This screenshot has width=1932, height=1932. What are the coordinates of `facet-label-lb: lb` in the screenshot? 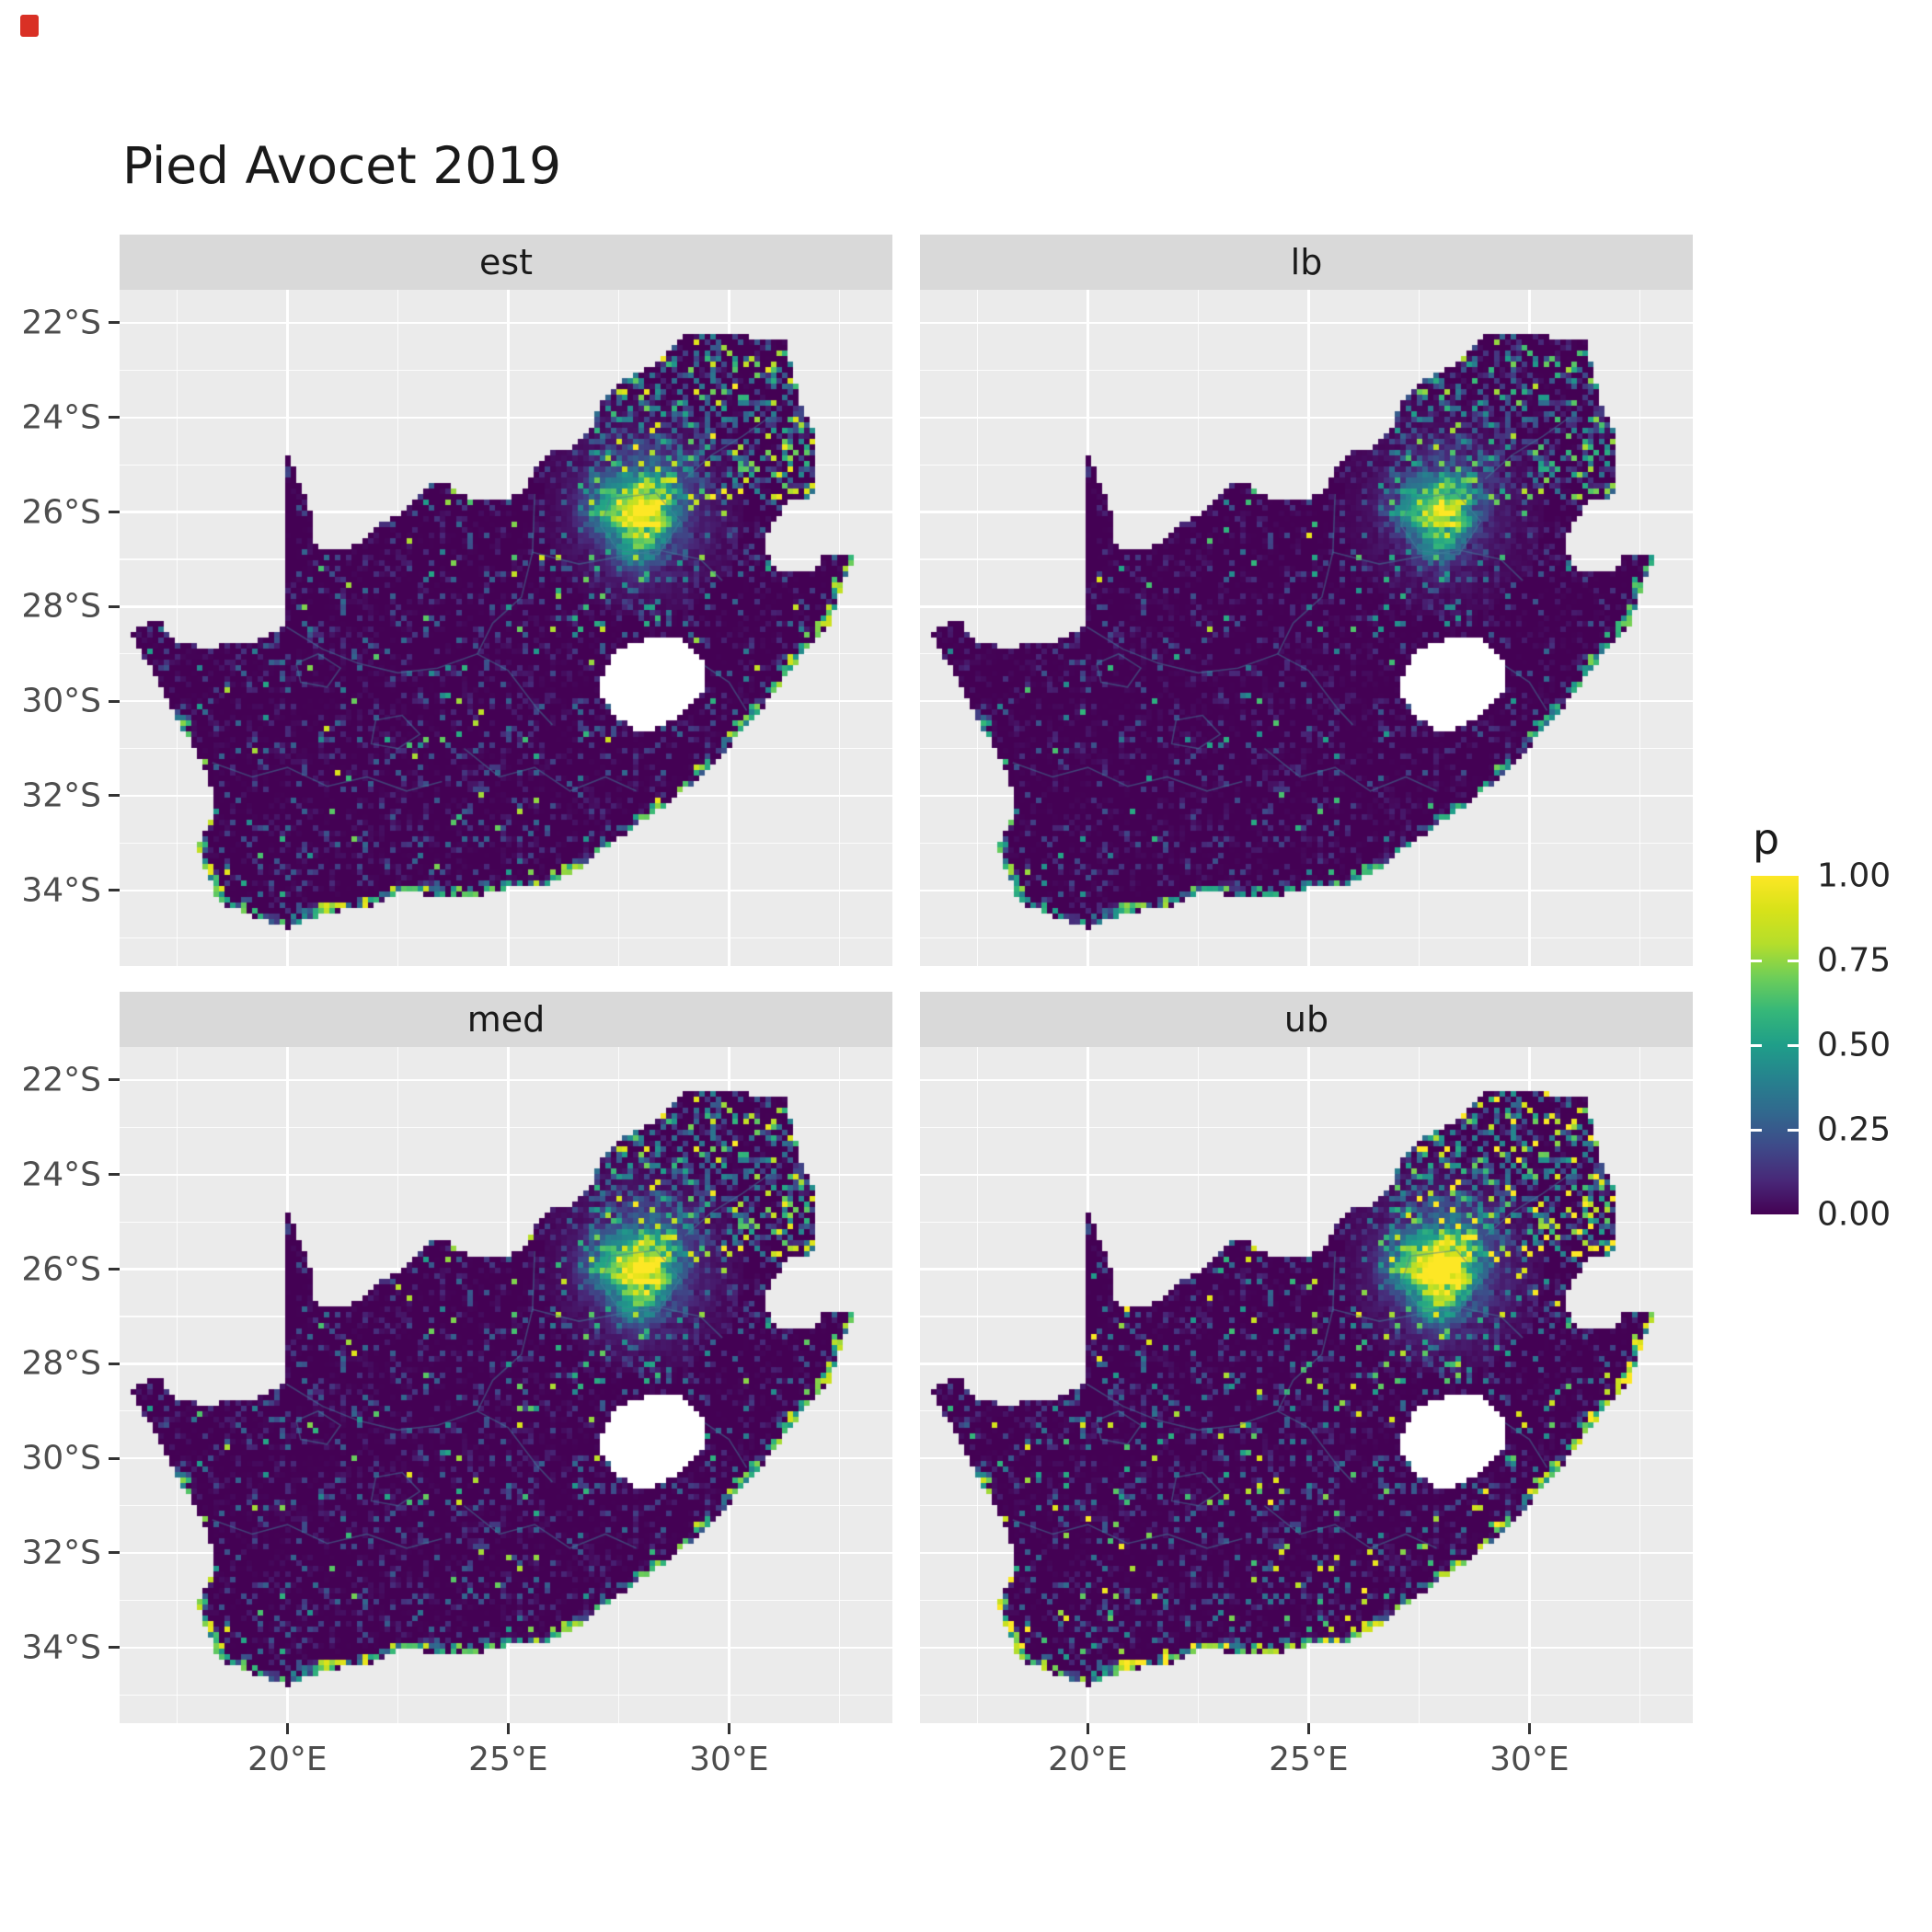 It's located at (1306, 262).